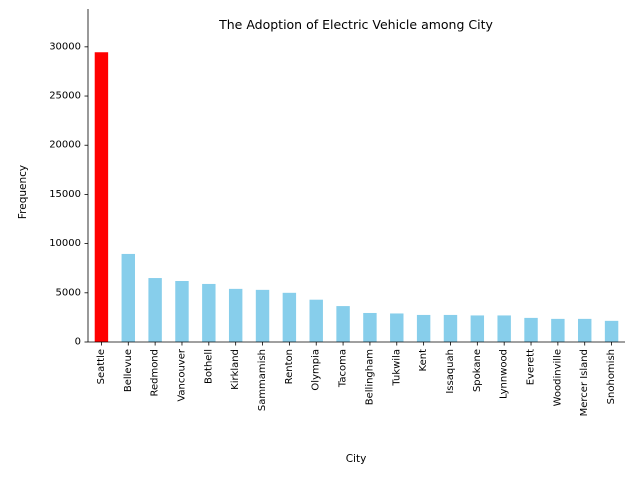 Image resolution: width=640 pixels, height=480 pixels. Describe the element at coordinates (450, 328) in the screenshot. I see `bar-issaquah` at that location.